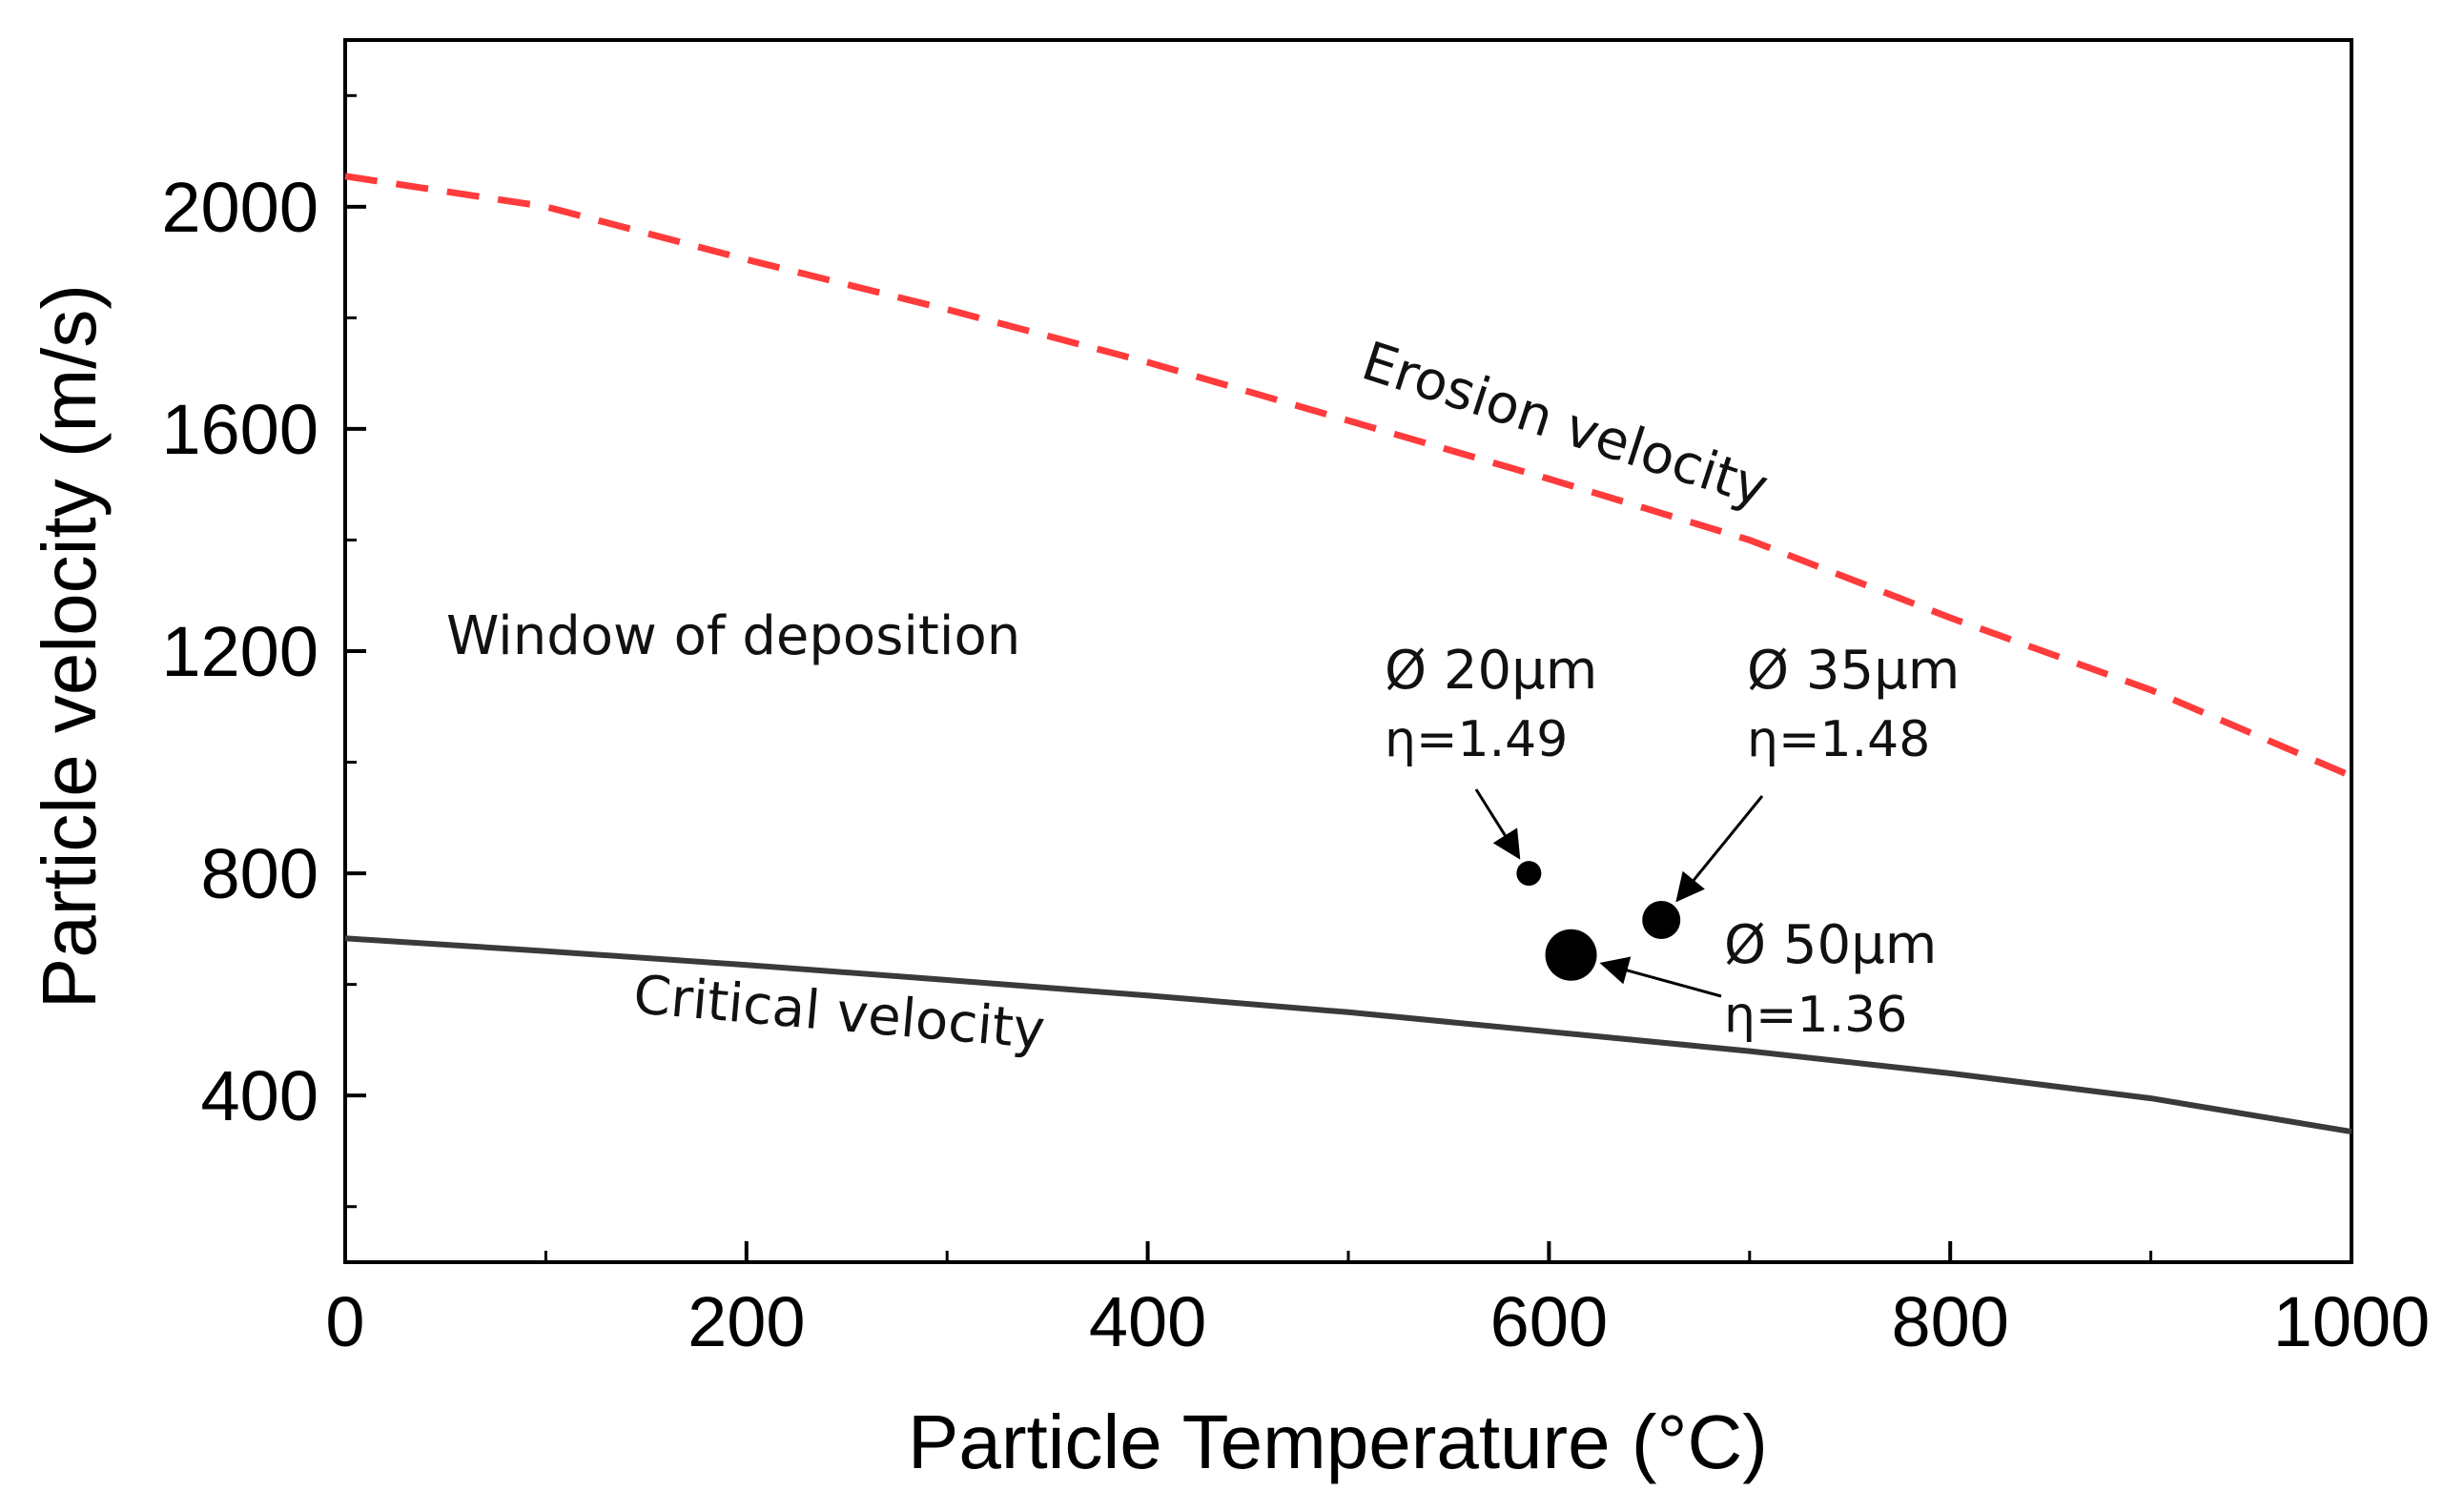  What do you see at coordinates (1815, 1016) in the screenshot?
I see `point-50-eta: η=1.36` at bounding box center [1815, 1016].